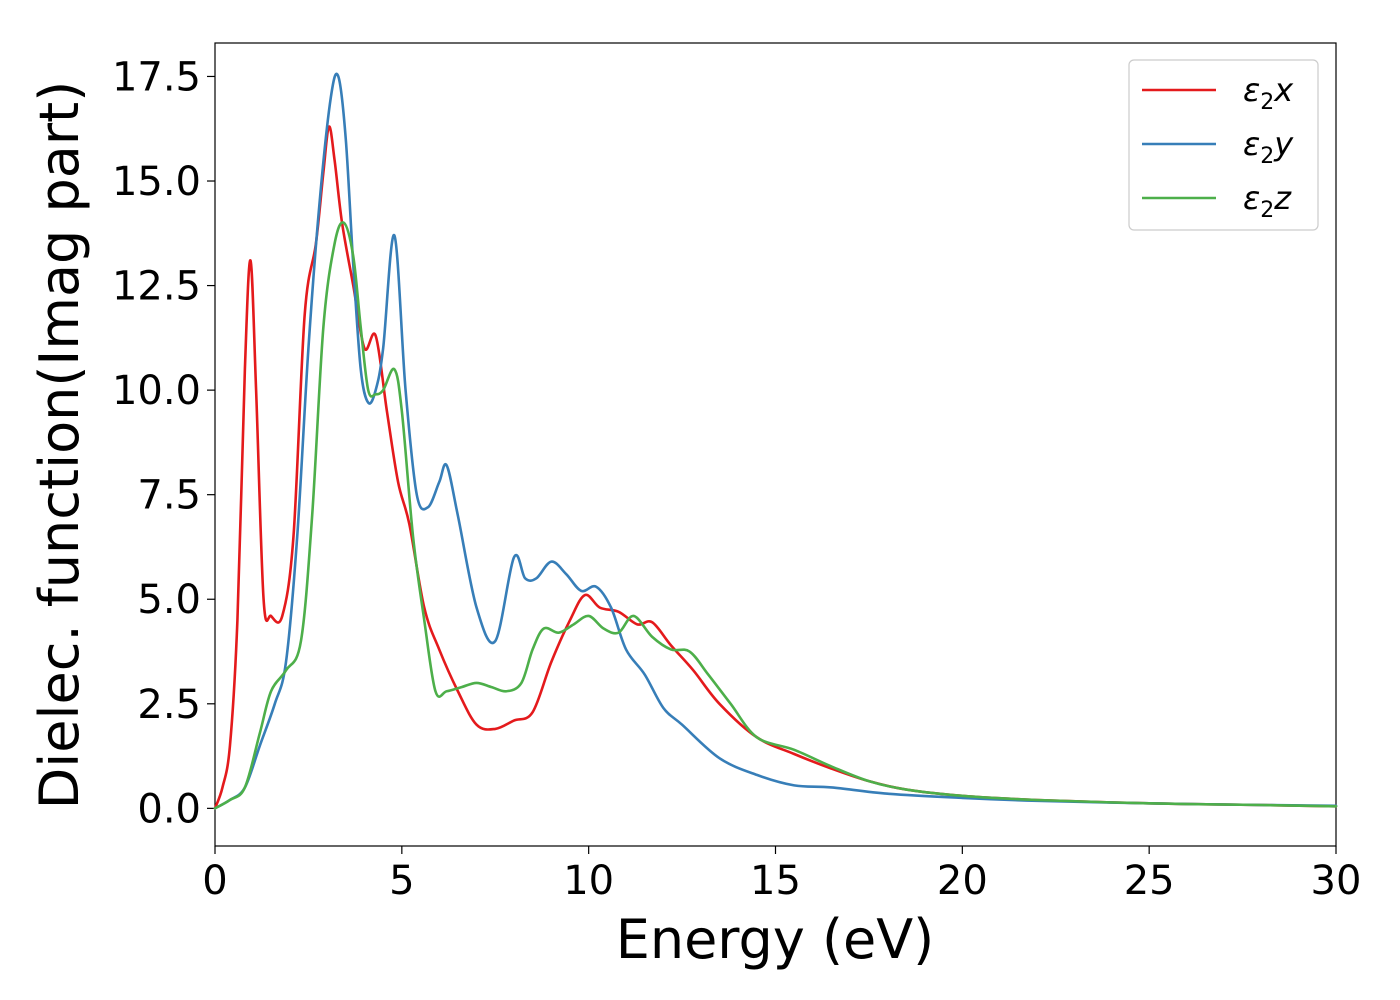 The height and width of the screenshot is (1000, 1400). Describe the element at coordinates (163, 443) in the screenshot. I see `y-axis-ticks: 0.0 2.5 5.0 7.5 10.0 12.5 15.0 17.5` at that location.